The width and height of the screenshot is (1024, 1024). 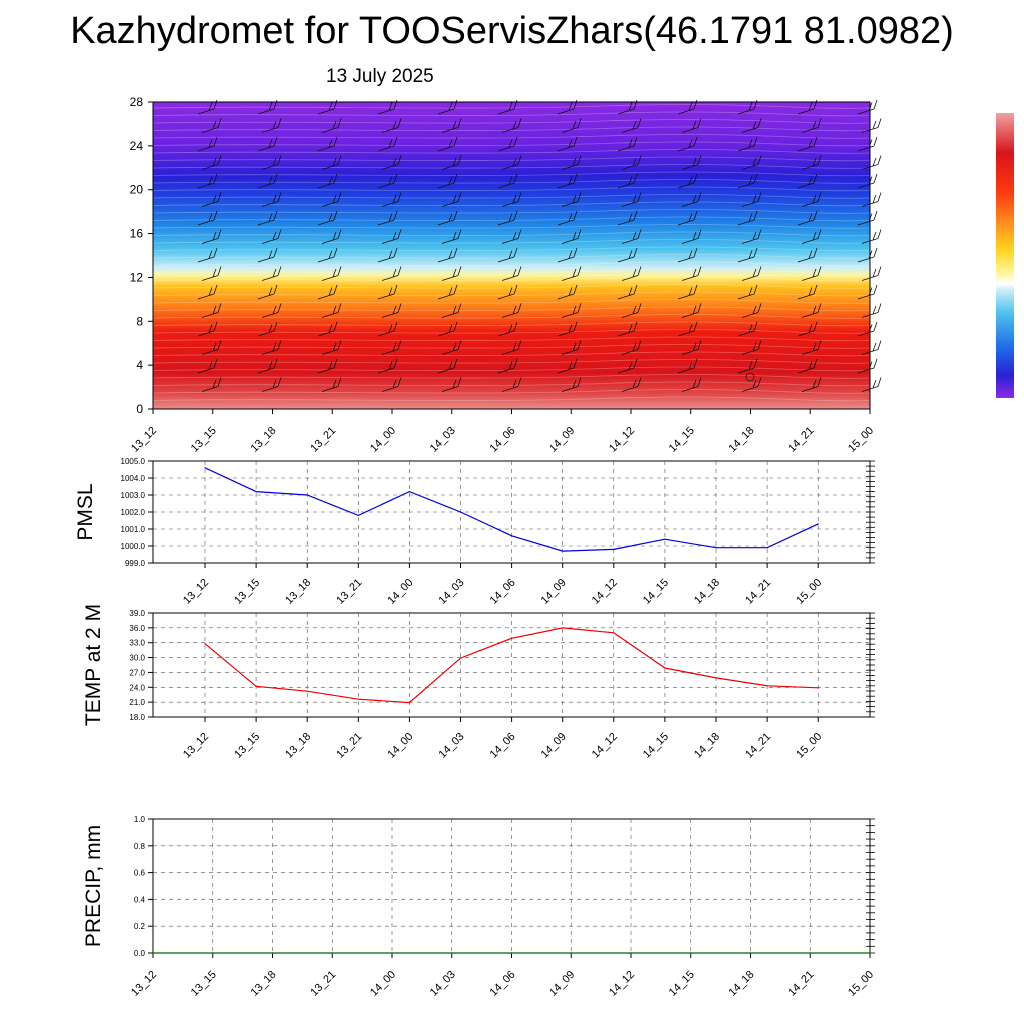 I want to click on y-tick-label: 999.0, so click(x=135, y=563).